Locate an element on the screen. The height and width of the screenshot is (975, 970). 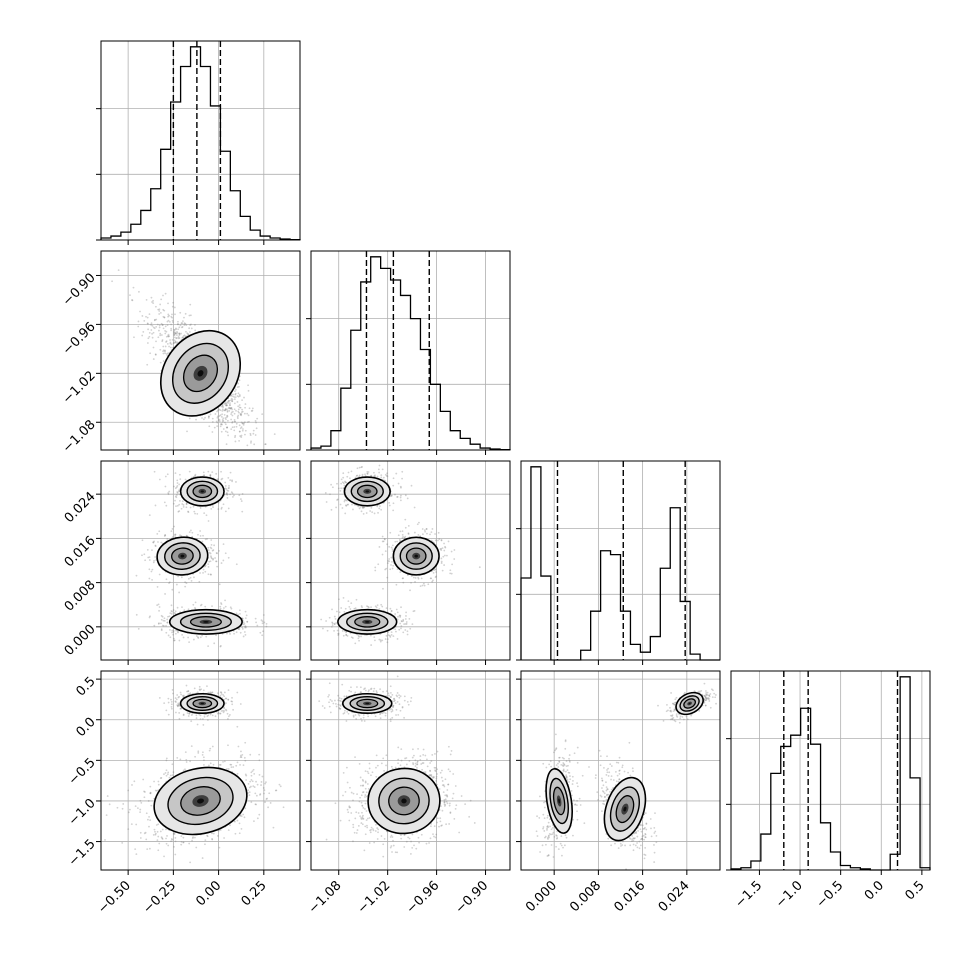
histogram-step-line is located at coordinates (620, 563).